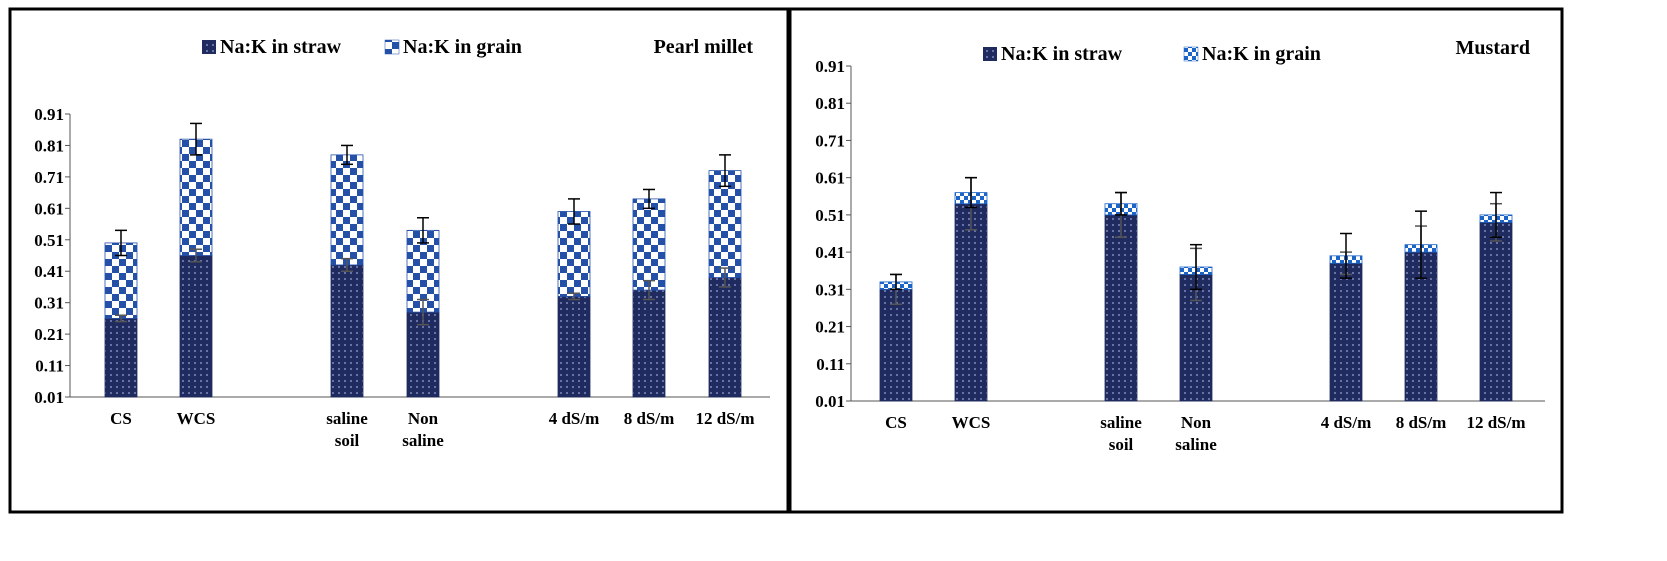 The width and height of the screenshot is (1667, 561). I want to click on mustard-title: Mustard, so click(1493, 48).